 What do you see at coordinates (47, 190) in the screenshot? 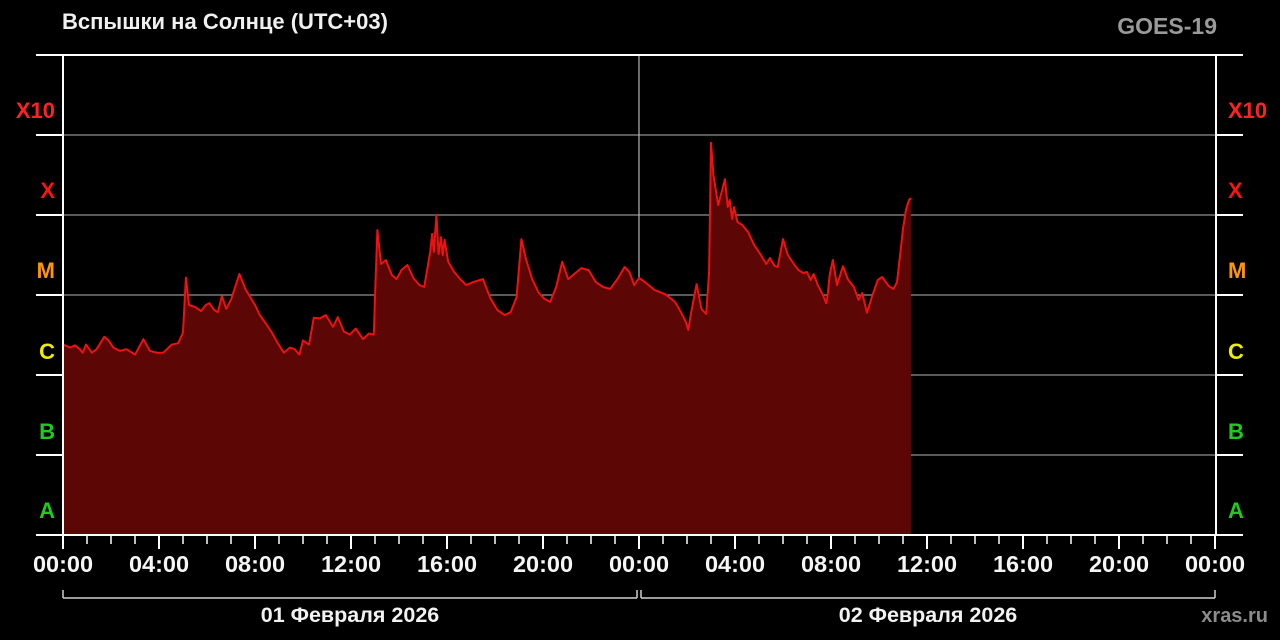
I see `band-label-x-left: X` at bounding box center [47, 190].